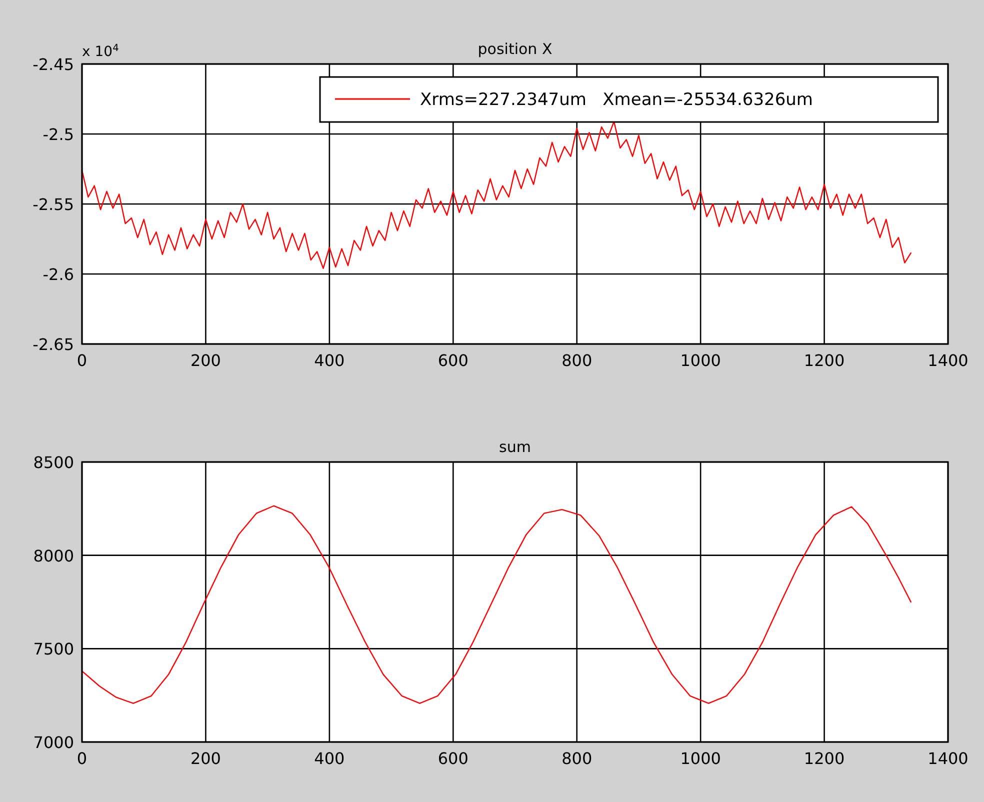 This screenshot has width=984, height=802. What do you see at coordinates (100, 51) in the screenshot?
I see `text: x 10$^{4}$` at bounding box center [100, 51].